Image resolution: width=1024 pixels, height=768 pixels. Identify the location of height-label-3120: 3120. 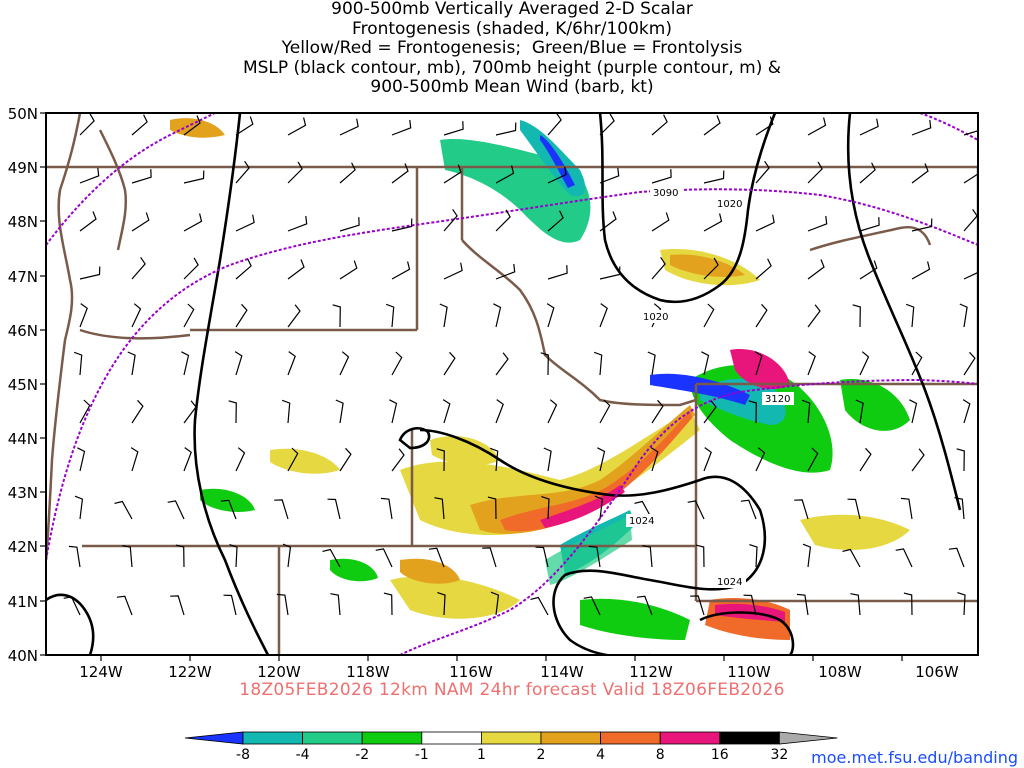
(777, 399).